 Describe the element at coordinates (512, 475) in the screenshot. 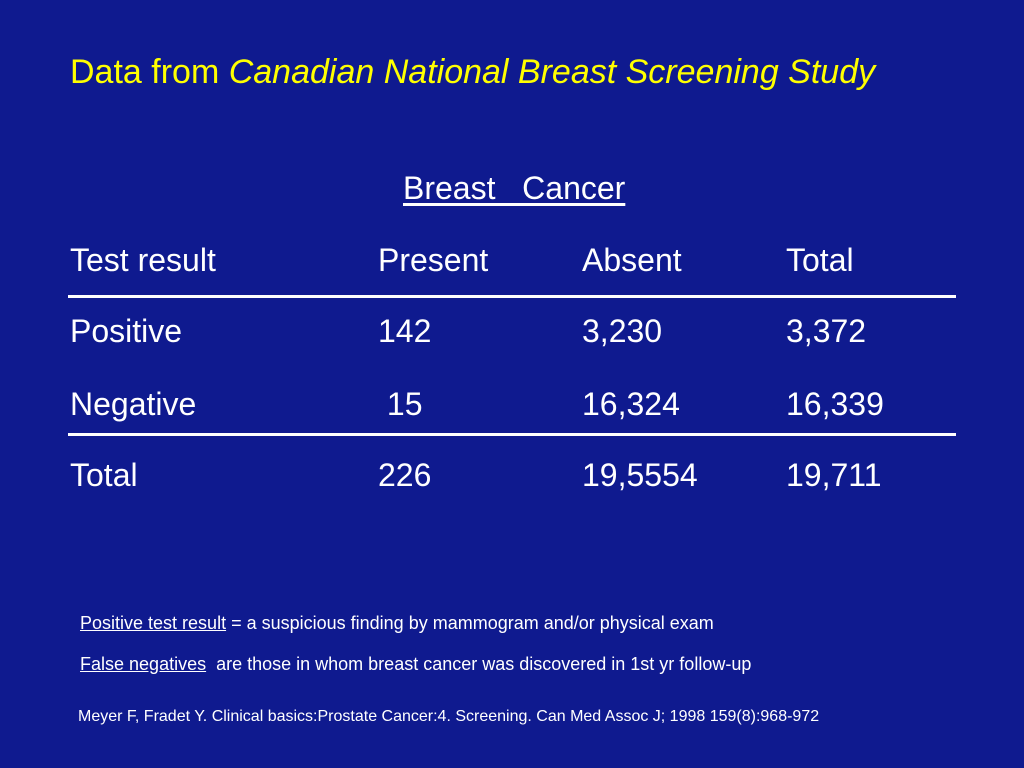

I see `table-row-total: Total 226 19,5554 19,711` at that location.